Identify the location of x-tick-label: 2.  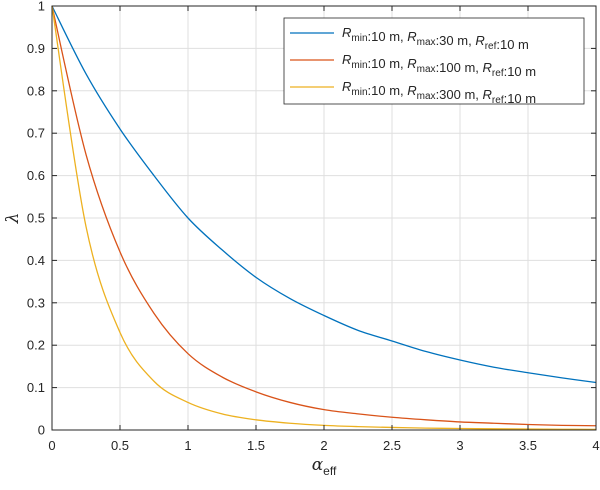
(323, 445).